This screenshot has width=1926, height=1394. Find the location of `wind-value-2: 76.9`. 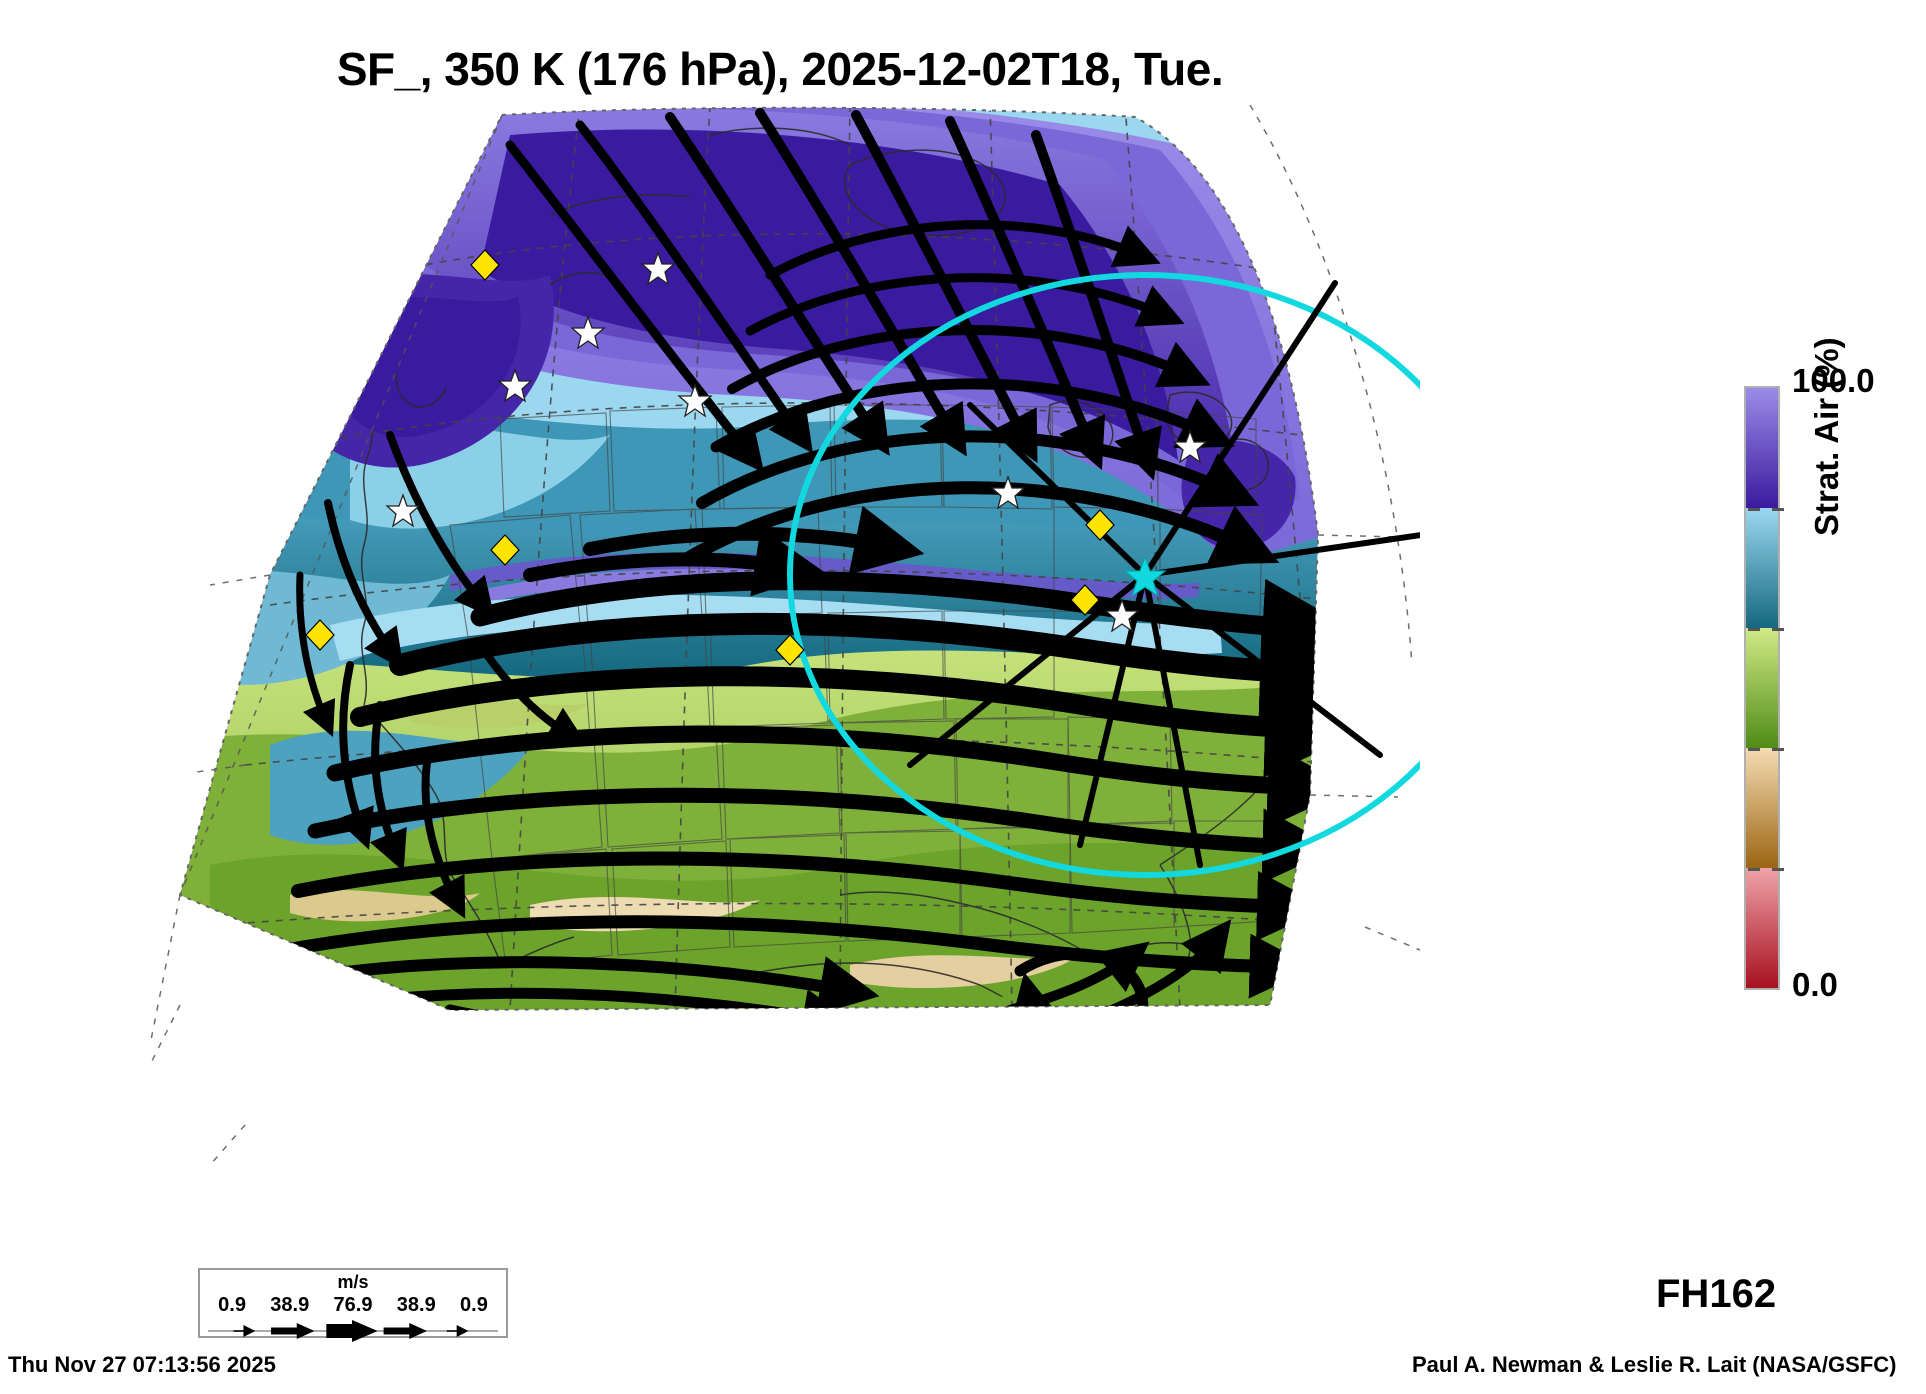

wind-value-2: 76.9 is located at coordinates (353, 1305).